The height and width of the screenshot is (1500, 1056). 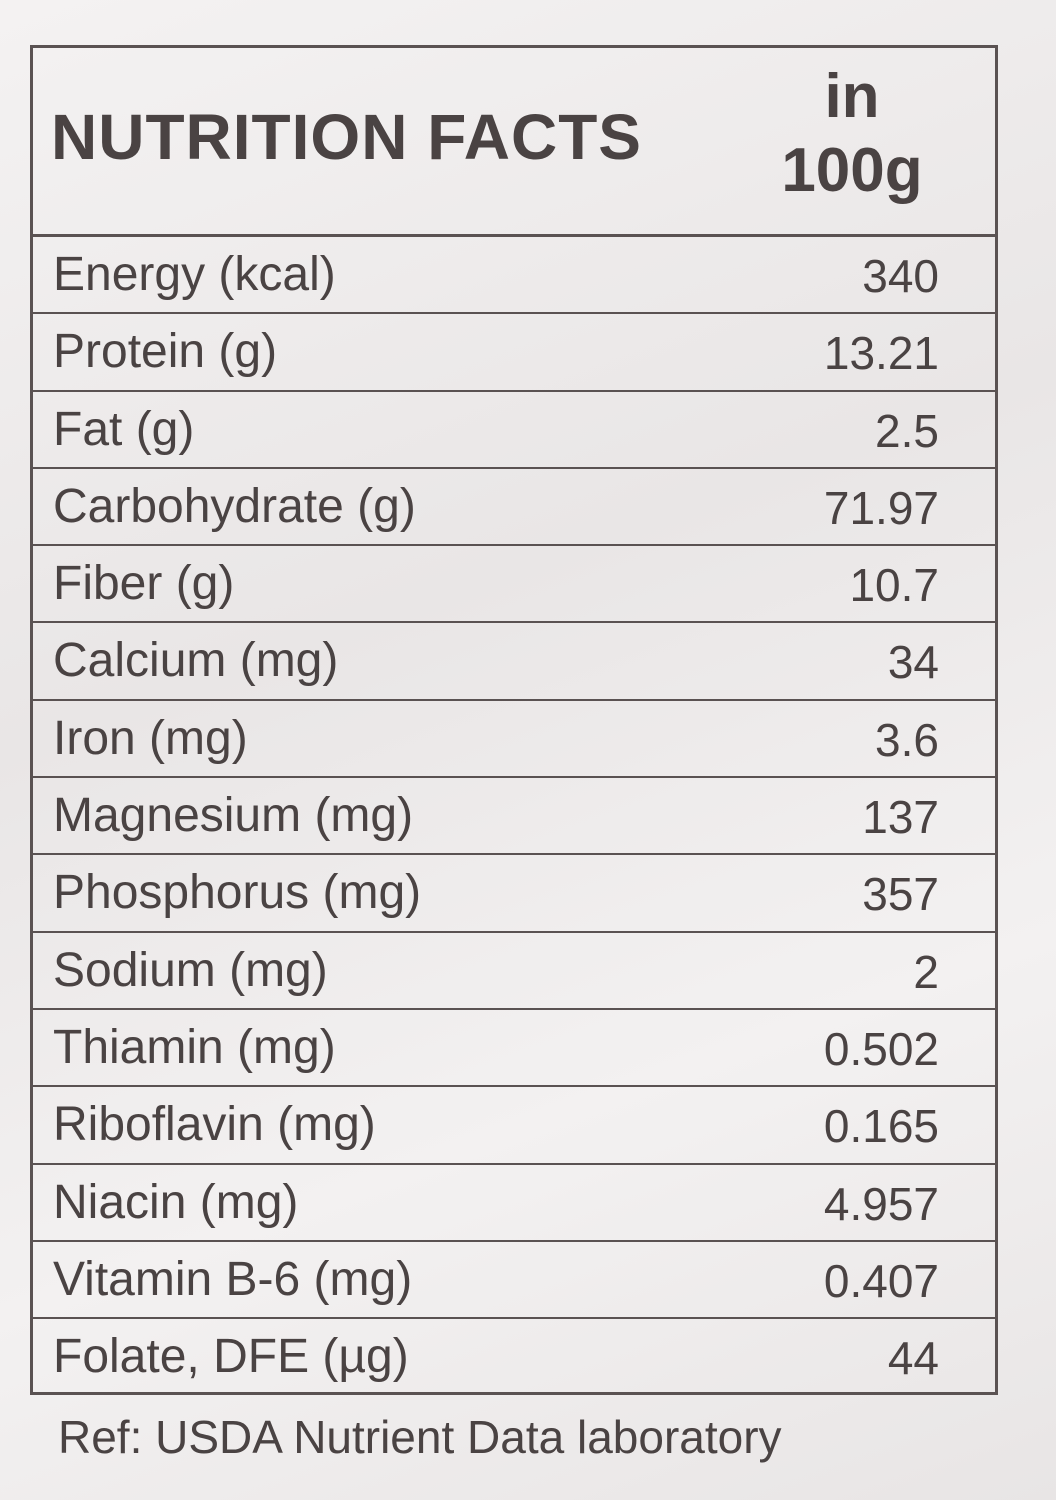 I want to click on nutrient-name: Iron (mg), so click(x=150, y=738).